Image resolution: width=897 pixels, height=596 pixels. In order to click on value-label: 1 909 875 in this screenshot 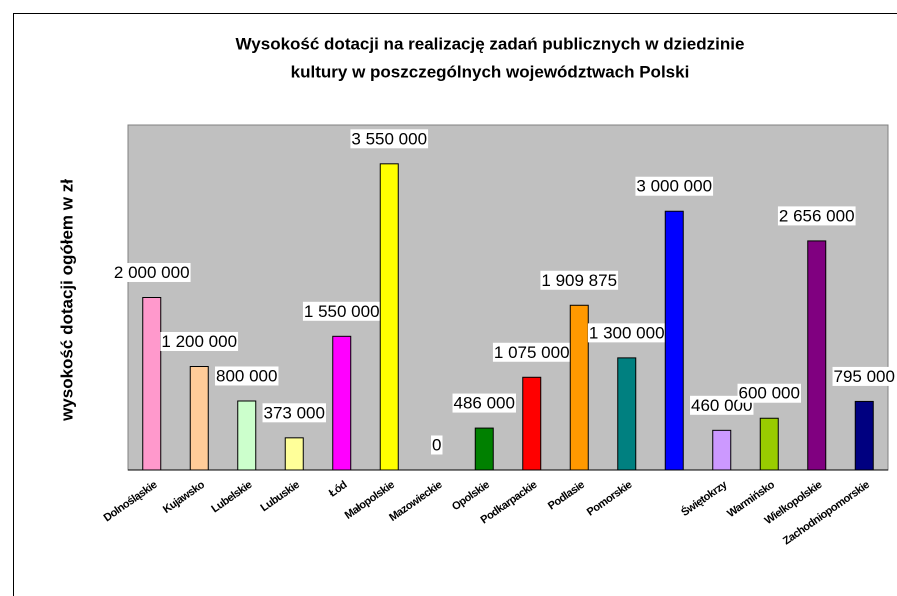, I will do `click(579, 280)`.